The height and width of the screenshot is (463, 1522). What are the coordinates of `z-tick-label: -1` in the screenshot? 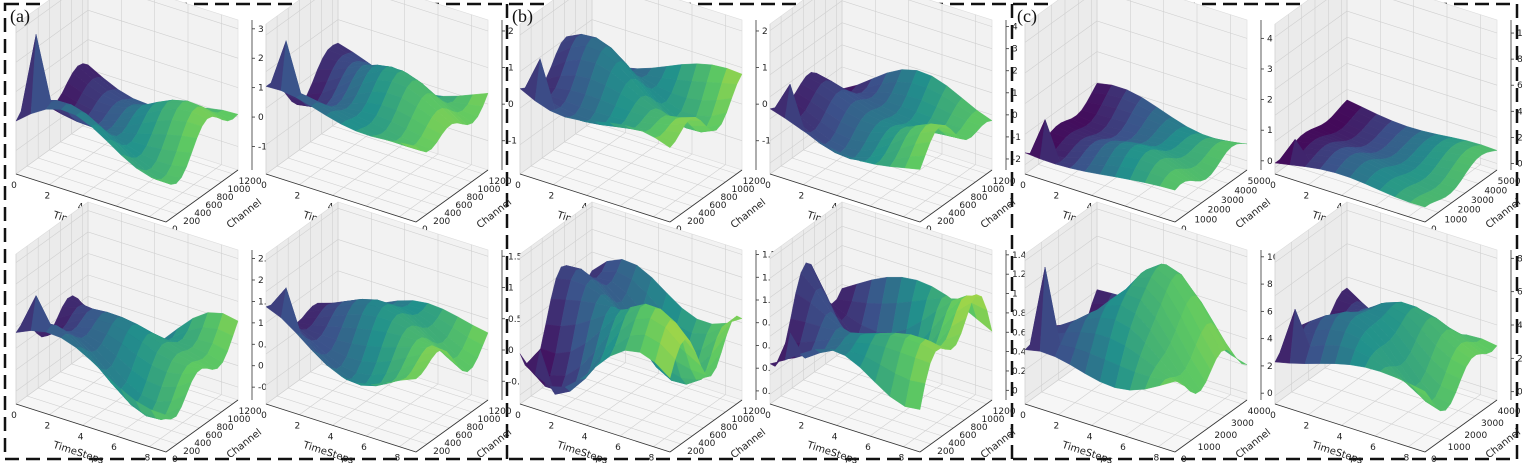 It's located at (512, 142).